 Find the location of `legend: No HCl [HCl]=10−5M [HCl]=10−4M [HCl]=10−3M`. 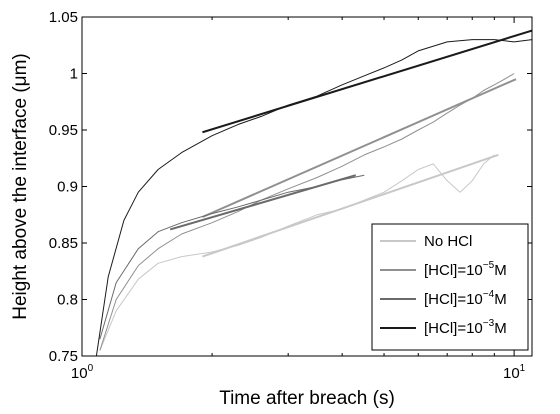

legend: No HCl [HCl]=10−5M [HCl]=10−4M [HCl]=10−3M is located at coordinates (450, 287).